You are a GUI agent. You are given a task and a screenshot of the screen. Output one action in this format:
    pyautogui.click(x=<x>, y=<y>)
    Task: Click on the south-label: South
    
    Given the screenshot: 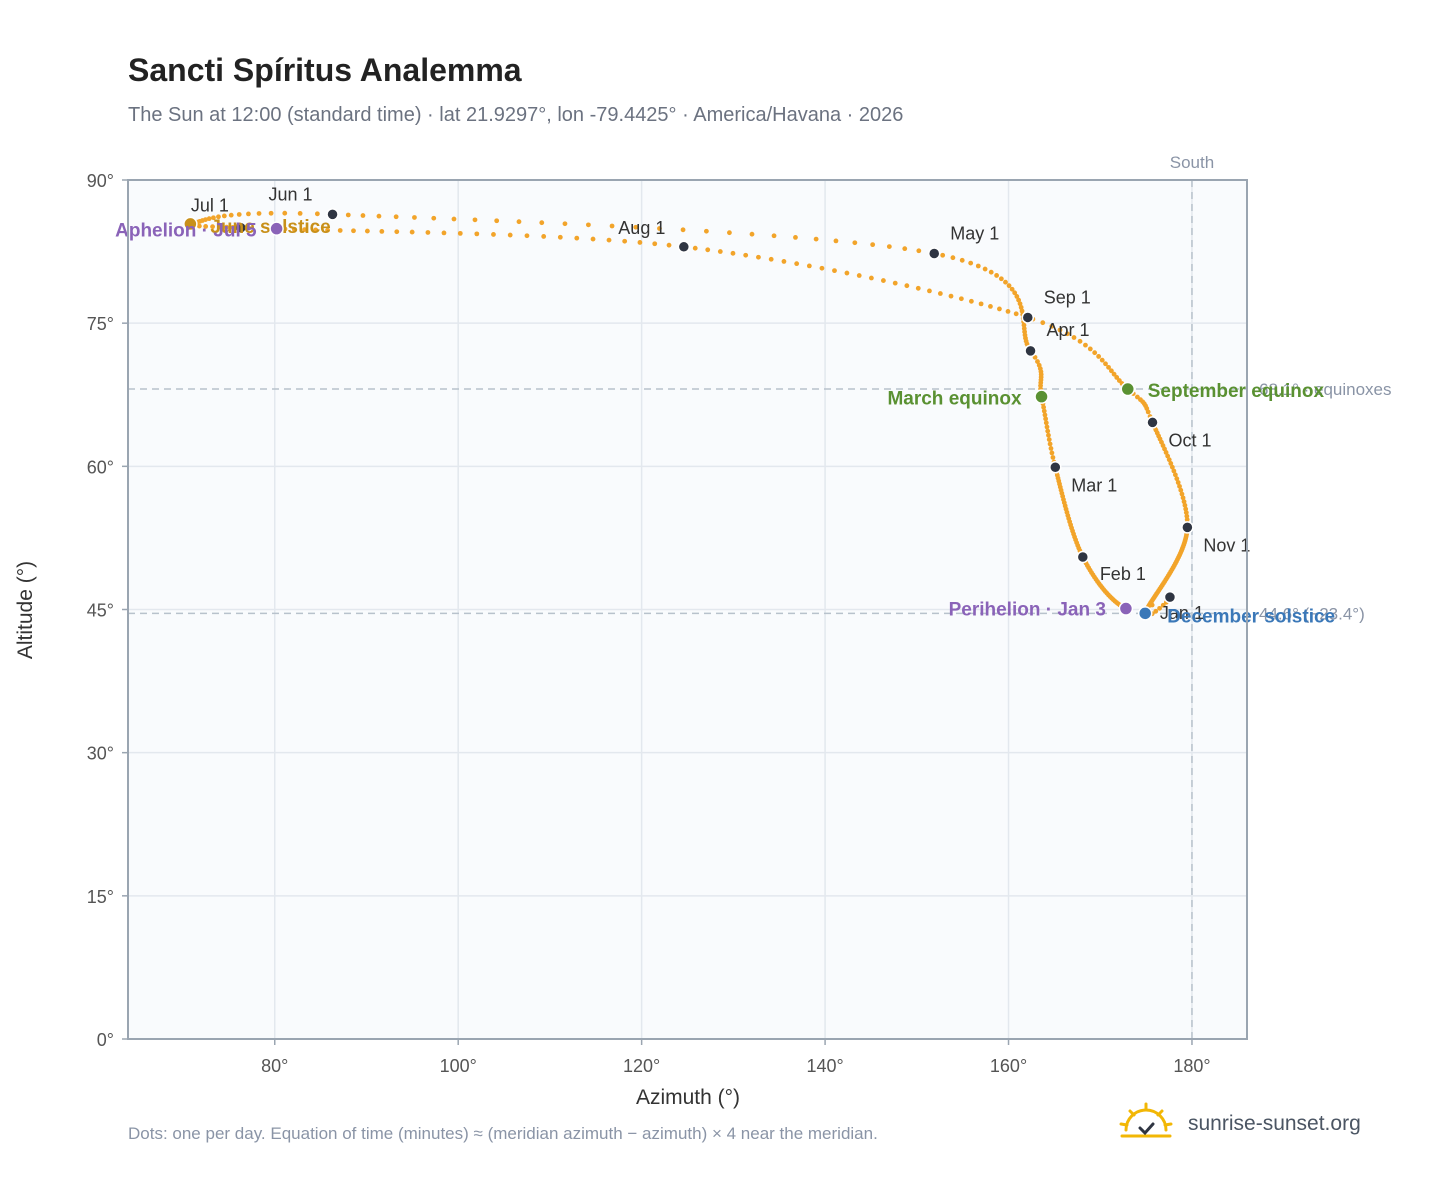 What is the action you would take?
    pyautogui.click(x=1192, y=162)
    